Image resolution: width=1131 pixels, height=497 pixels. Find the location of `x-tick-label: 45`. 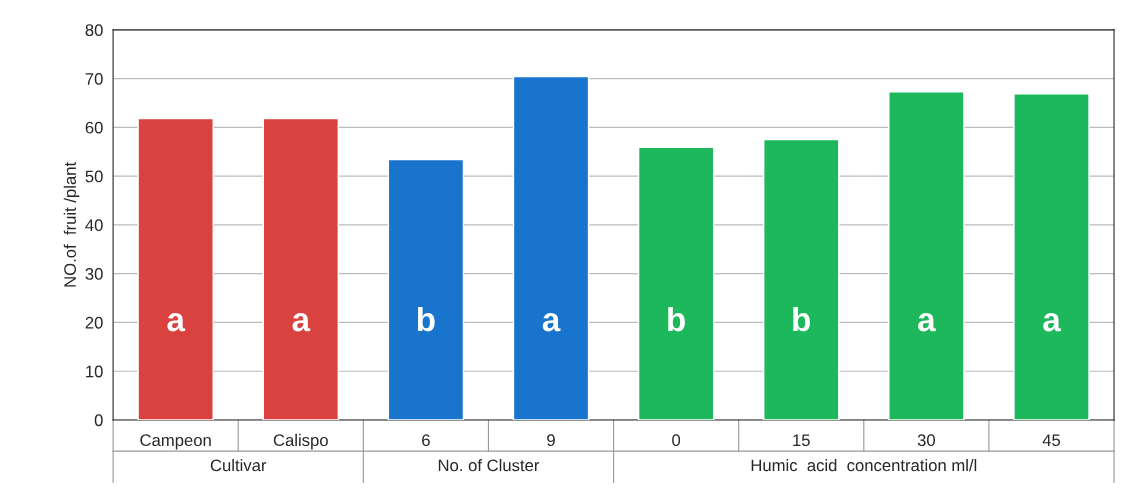

x-tick-label: 45 is located at coordinates (1051, 440).